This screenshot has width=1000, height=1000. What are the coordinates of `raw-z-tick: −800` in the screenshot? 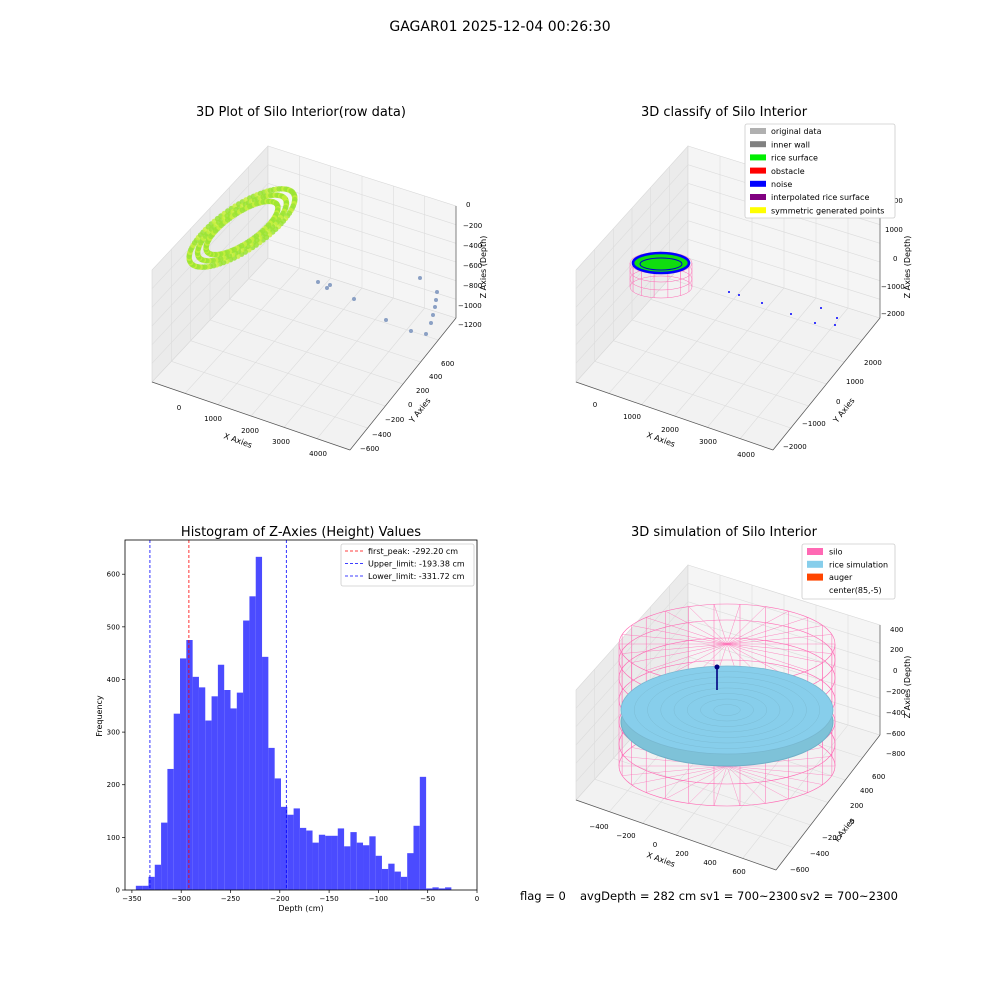 It's located at (472, 286).